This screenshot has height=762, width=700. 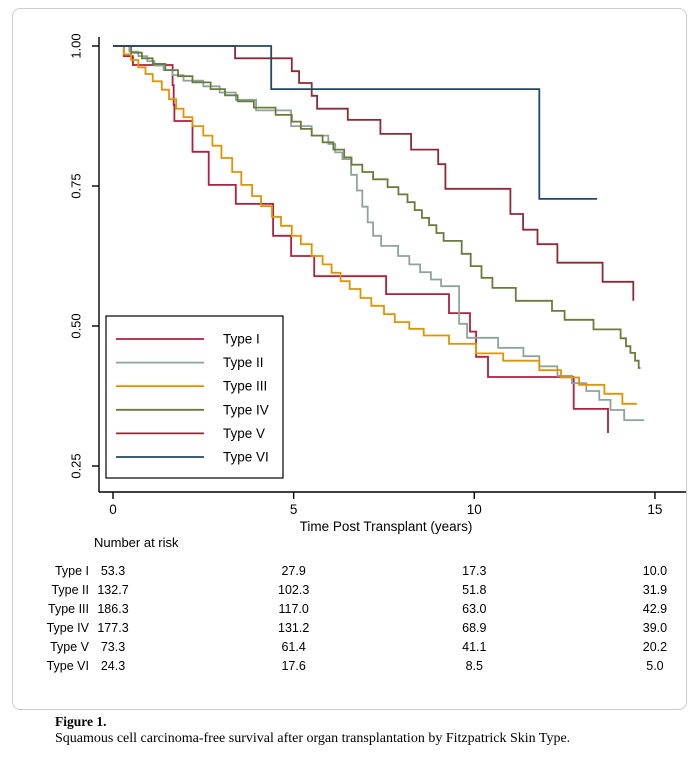 I want to click on legend-label-type-iv: Type IV, so click(x=246, y=409).